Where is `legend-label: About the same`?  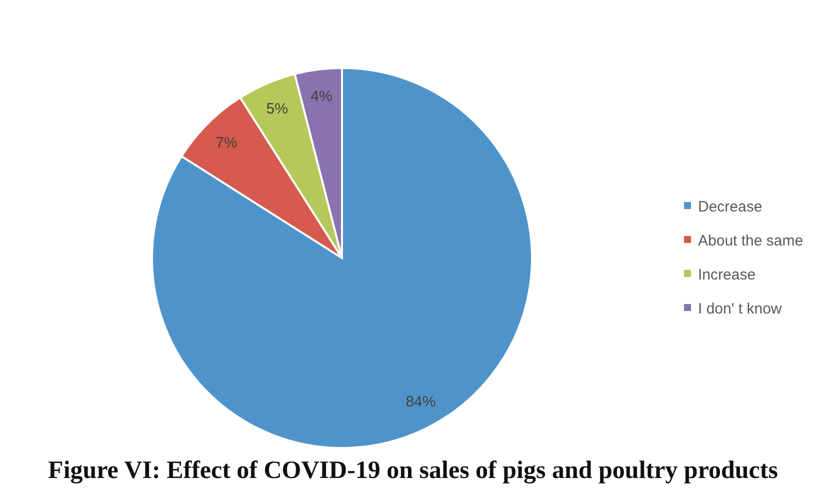
legend-label: About the same is located at coordinates (751, 241).